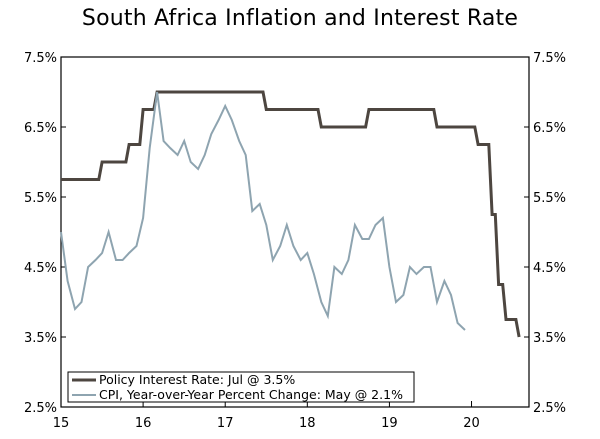 Image resolution: width=600 pixels, height=439 pixels. Describe the element at coordinates (40, 198) in the screenshot. I see `y-tick-label-left: 5.5%` at that location.